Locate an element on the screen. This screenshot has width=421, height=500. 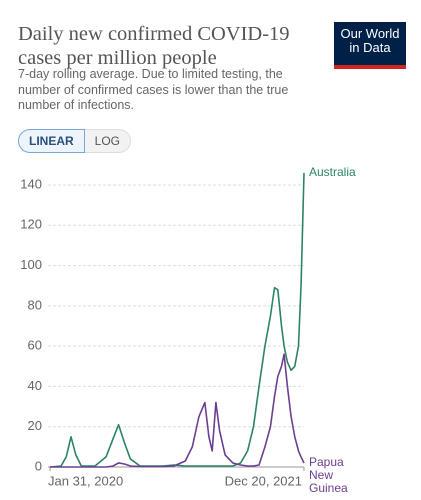
y-tick-label: 80 is located at coordinates (35, 304).